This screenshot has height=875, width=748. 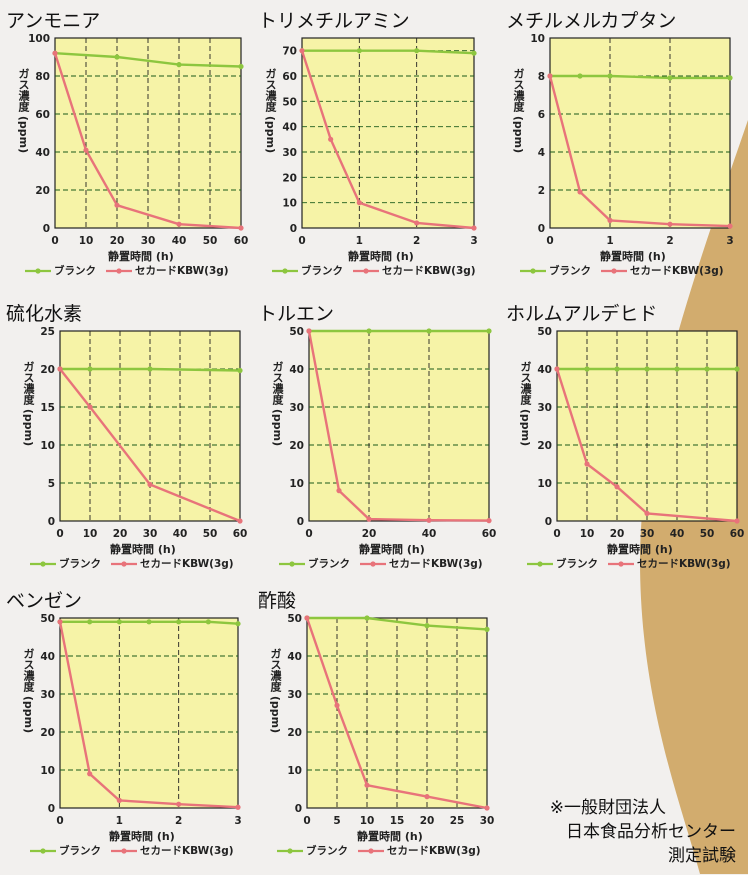 I want to click on y-tick-label: 15, so click(x=47, y=408).